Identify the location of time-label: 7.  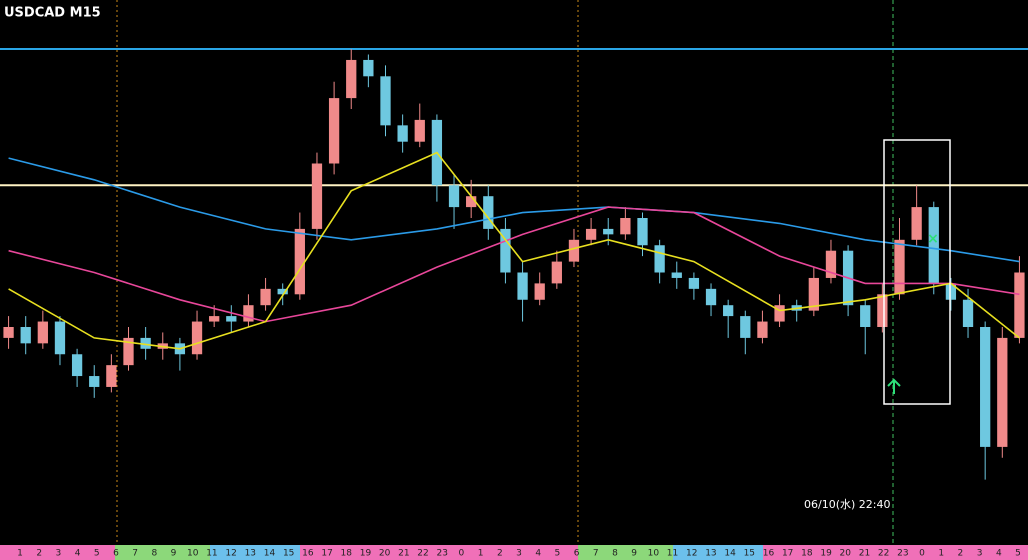
(596, 554).